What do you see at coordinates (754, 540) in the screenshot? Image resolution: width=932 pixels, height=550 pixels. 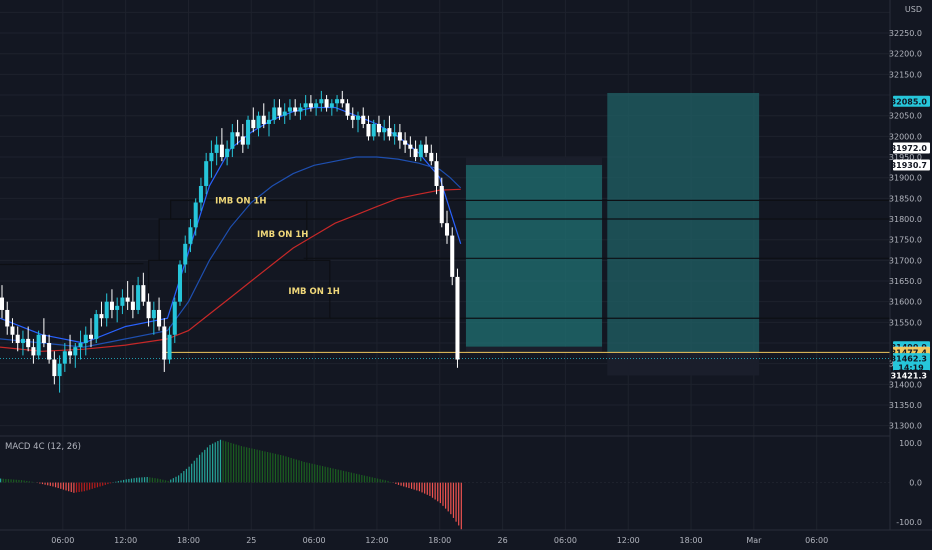 I see `time-tick-label: Mar` at bounding box center [754, 540].